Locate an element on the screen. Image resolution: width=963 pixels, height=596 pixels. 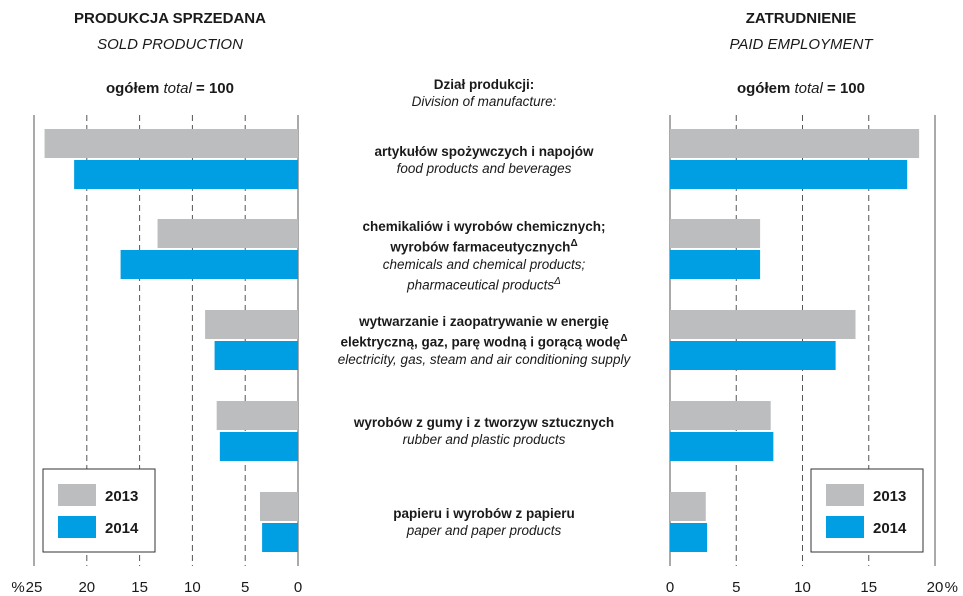
category-en-line: paper and paper products is located at coordinates (484, 530).